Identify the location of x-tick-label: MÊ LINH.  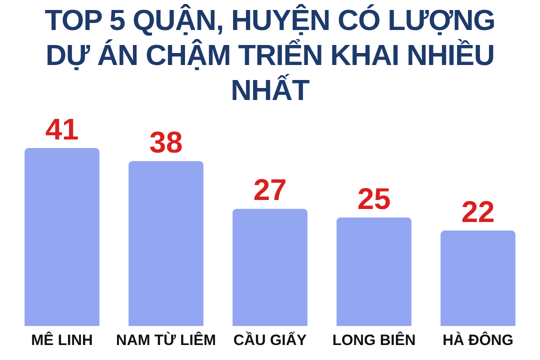
(62, 340).